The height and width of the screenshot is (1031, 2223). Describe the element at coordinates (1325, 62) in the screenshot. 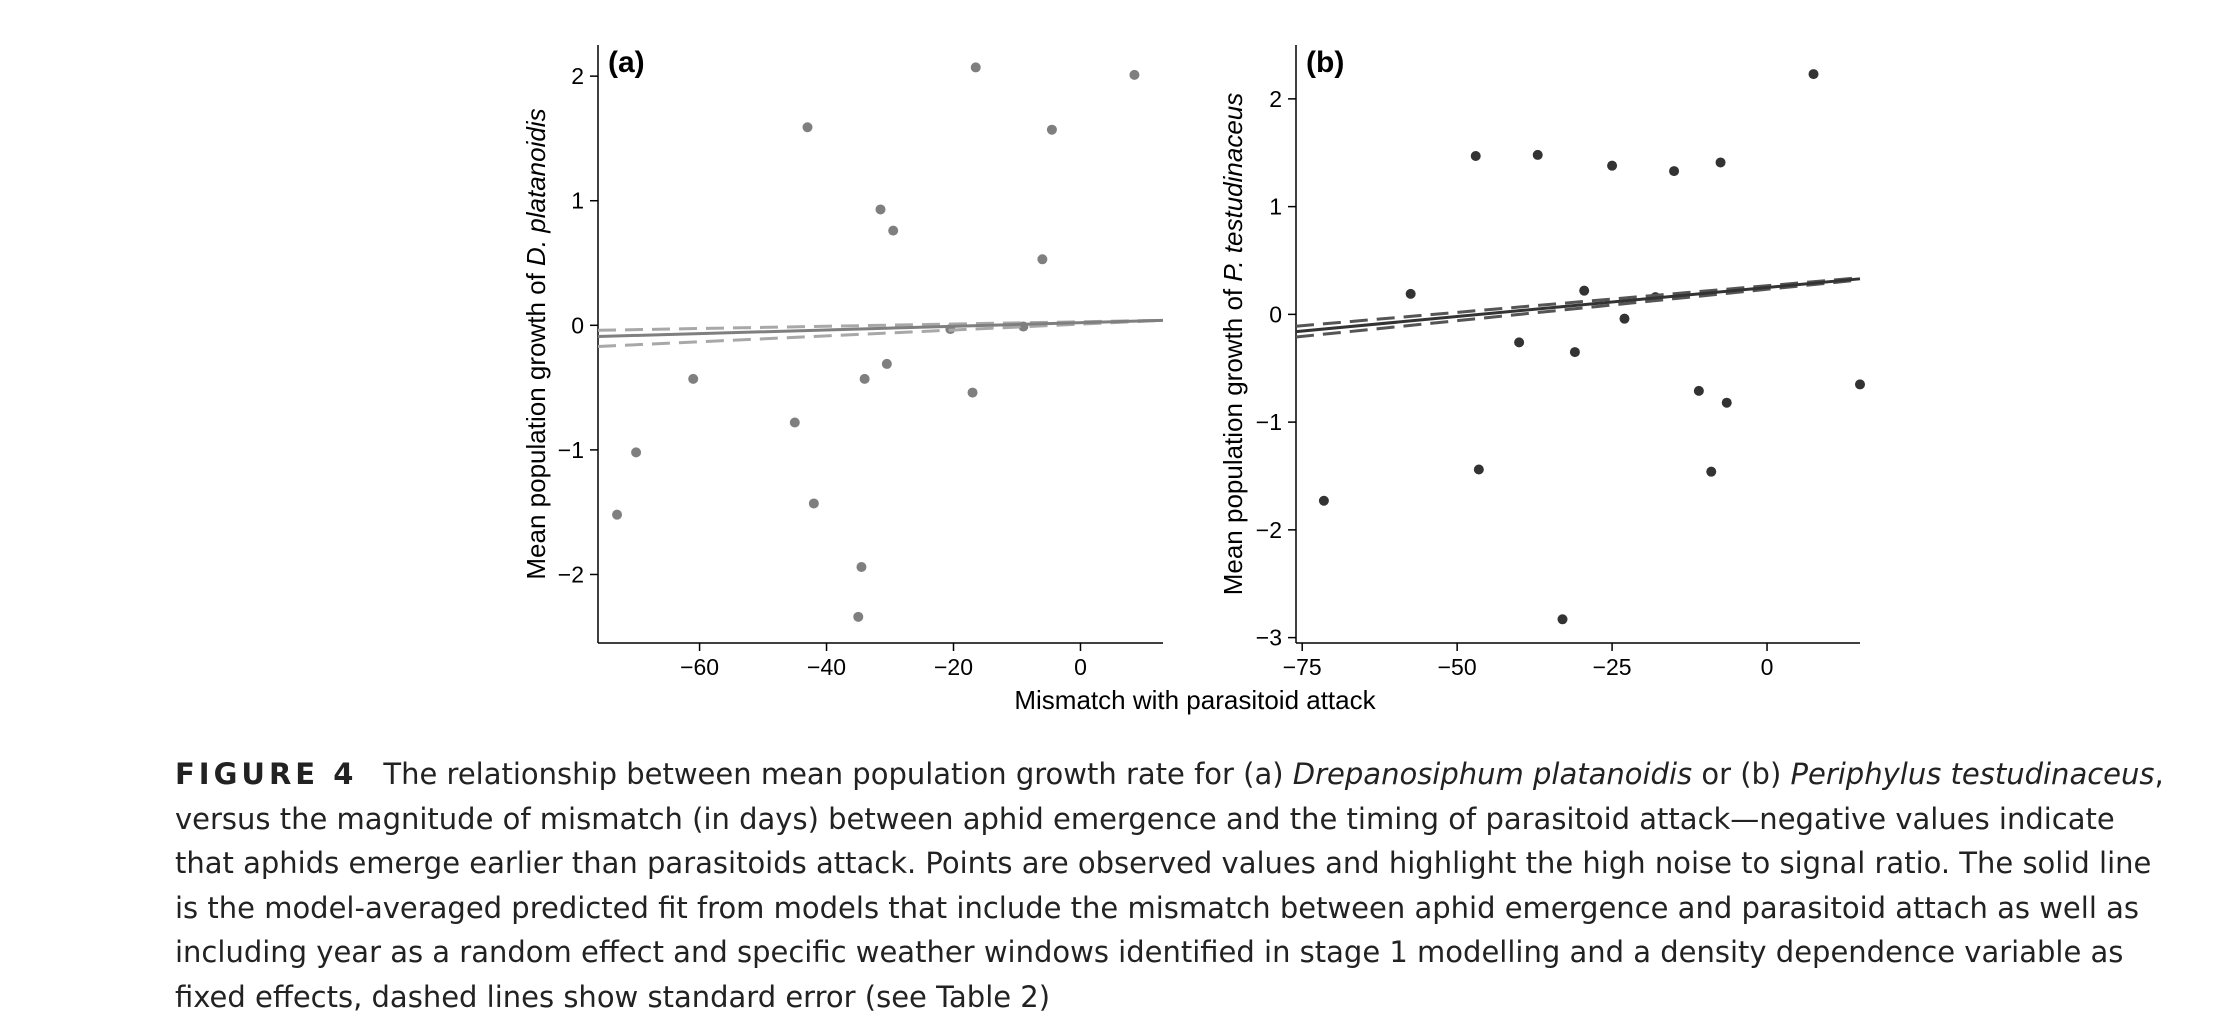

I see `panel-label: (b)` at that location.